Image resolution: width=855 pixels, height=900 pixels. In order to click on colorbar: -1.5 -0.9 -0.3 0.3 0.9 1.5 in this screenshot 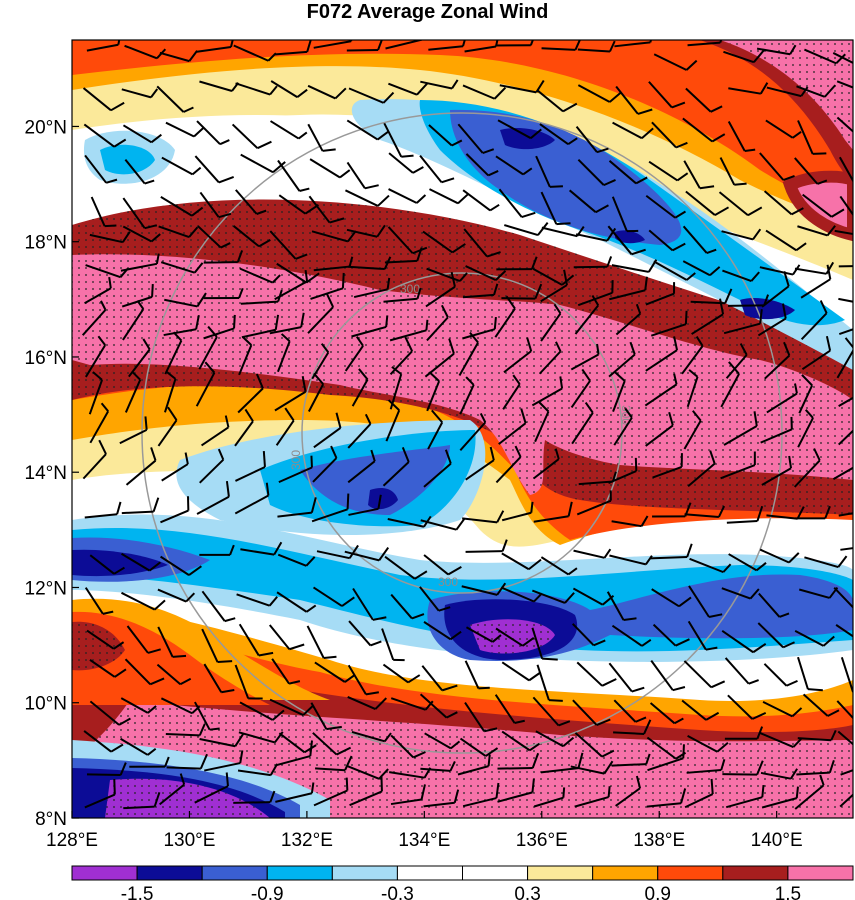, I will do `click(462, 882)`.